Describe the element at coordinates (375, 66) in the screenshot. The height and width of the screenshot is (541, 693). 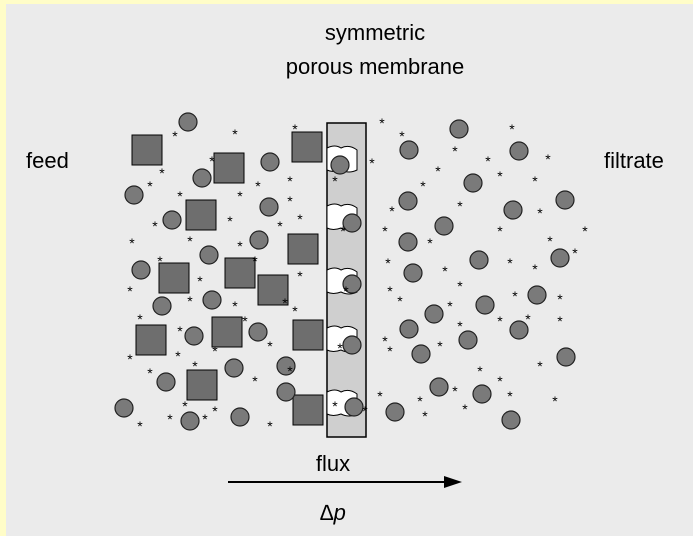
I see `title-line: porous membrane` at that location.